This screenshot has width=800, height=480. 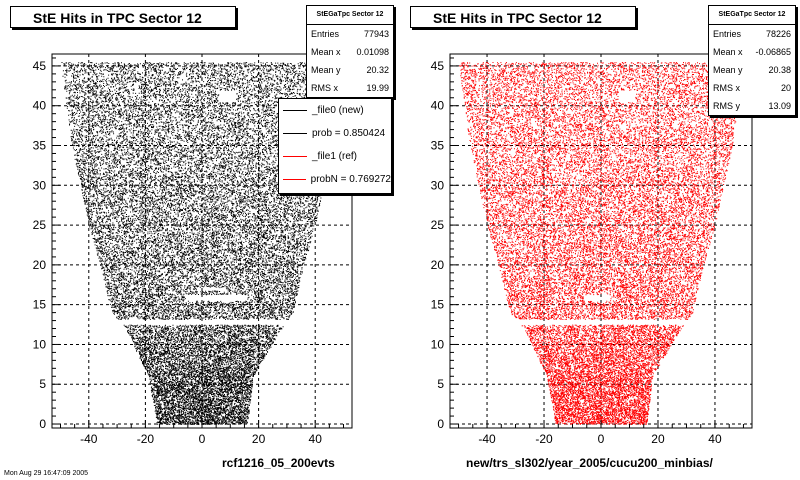 I want to click on stats-value: 77943, so click(x=376, y=34).